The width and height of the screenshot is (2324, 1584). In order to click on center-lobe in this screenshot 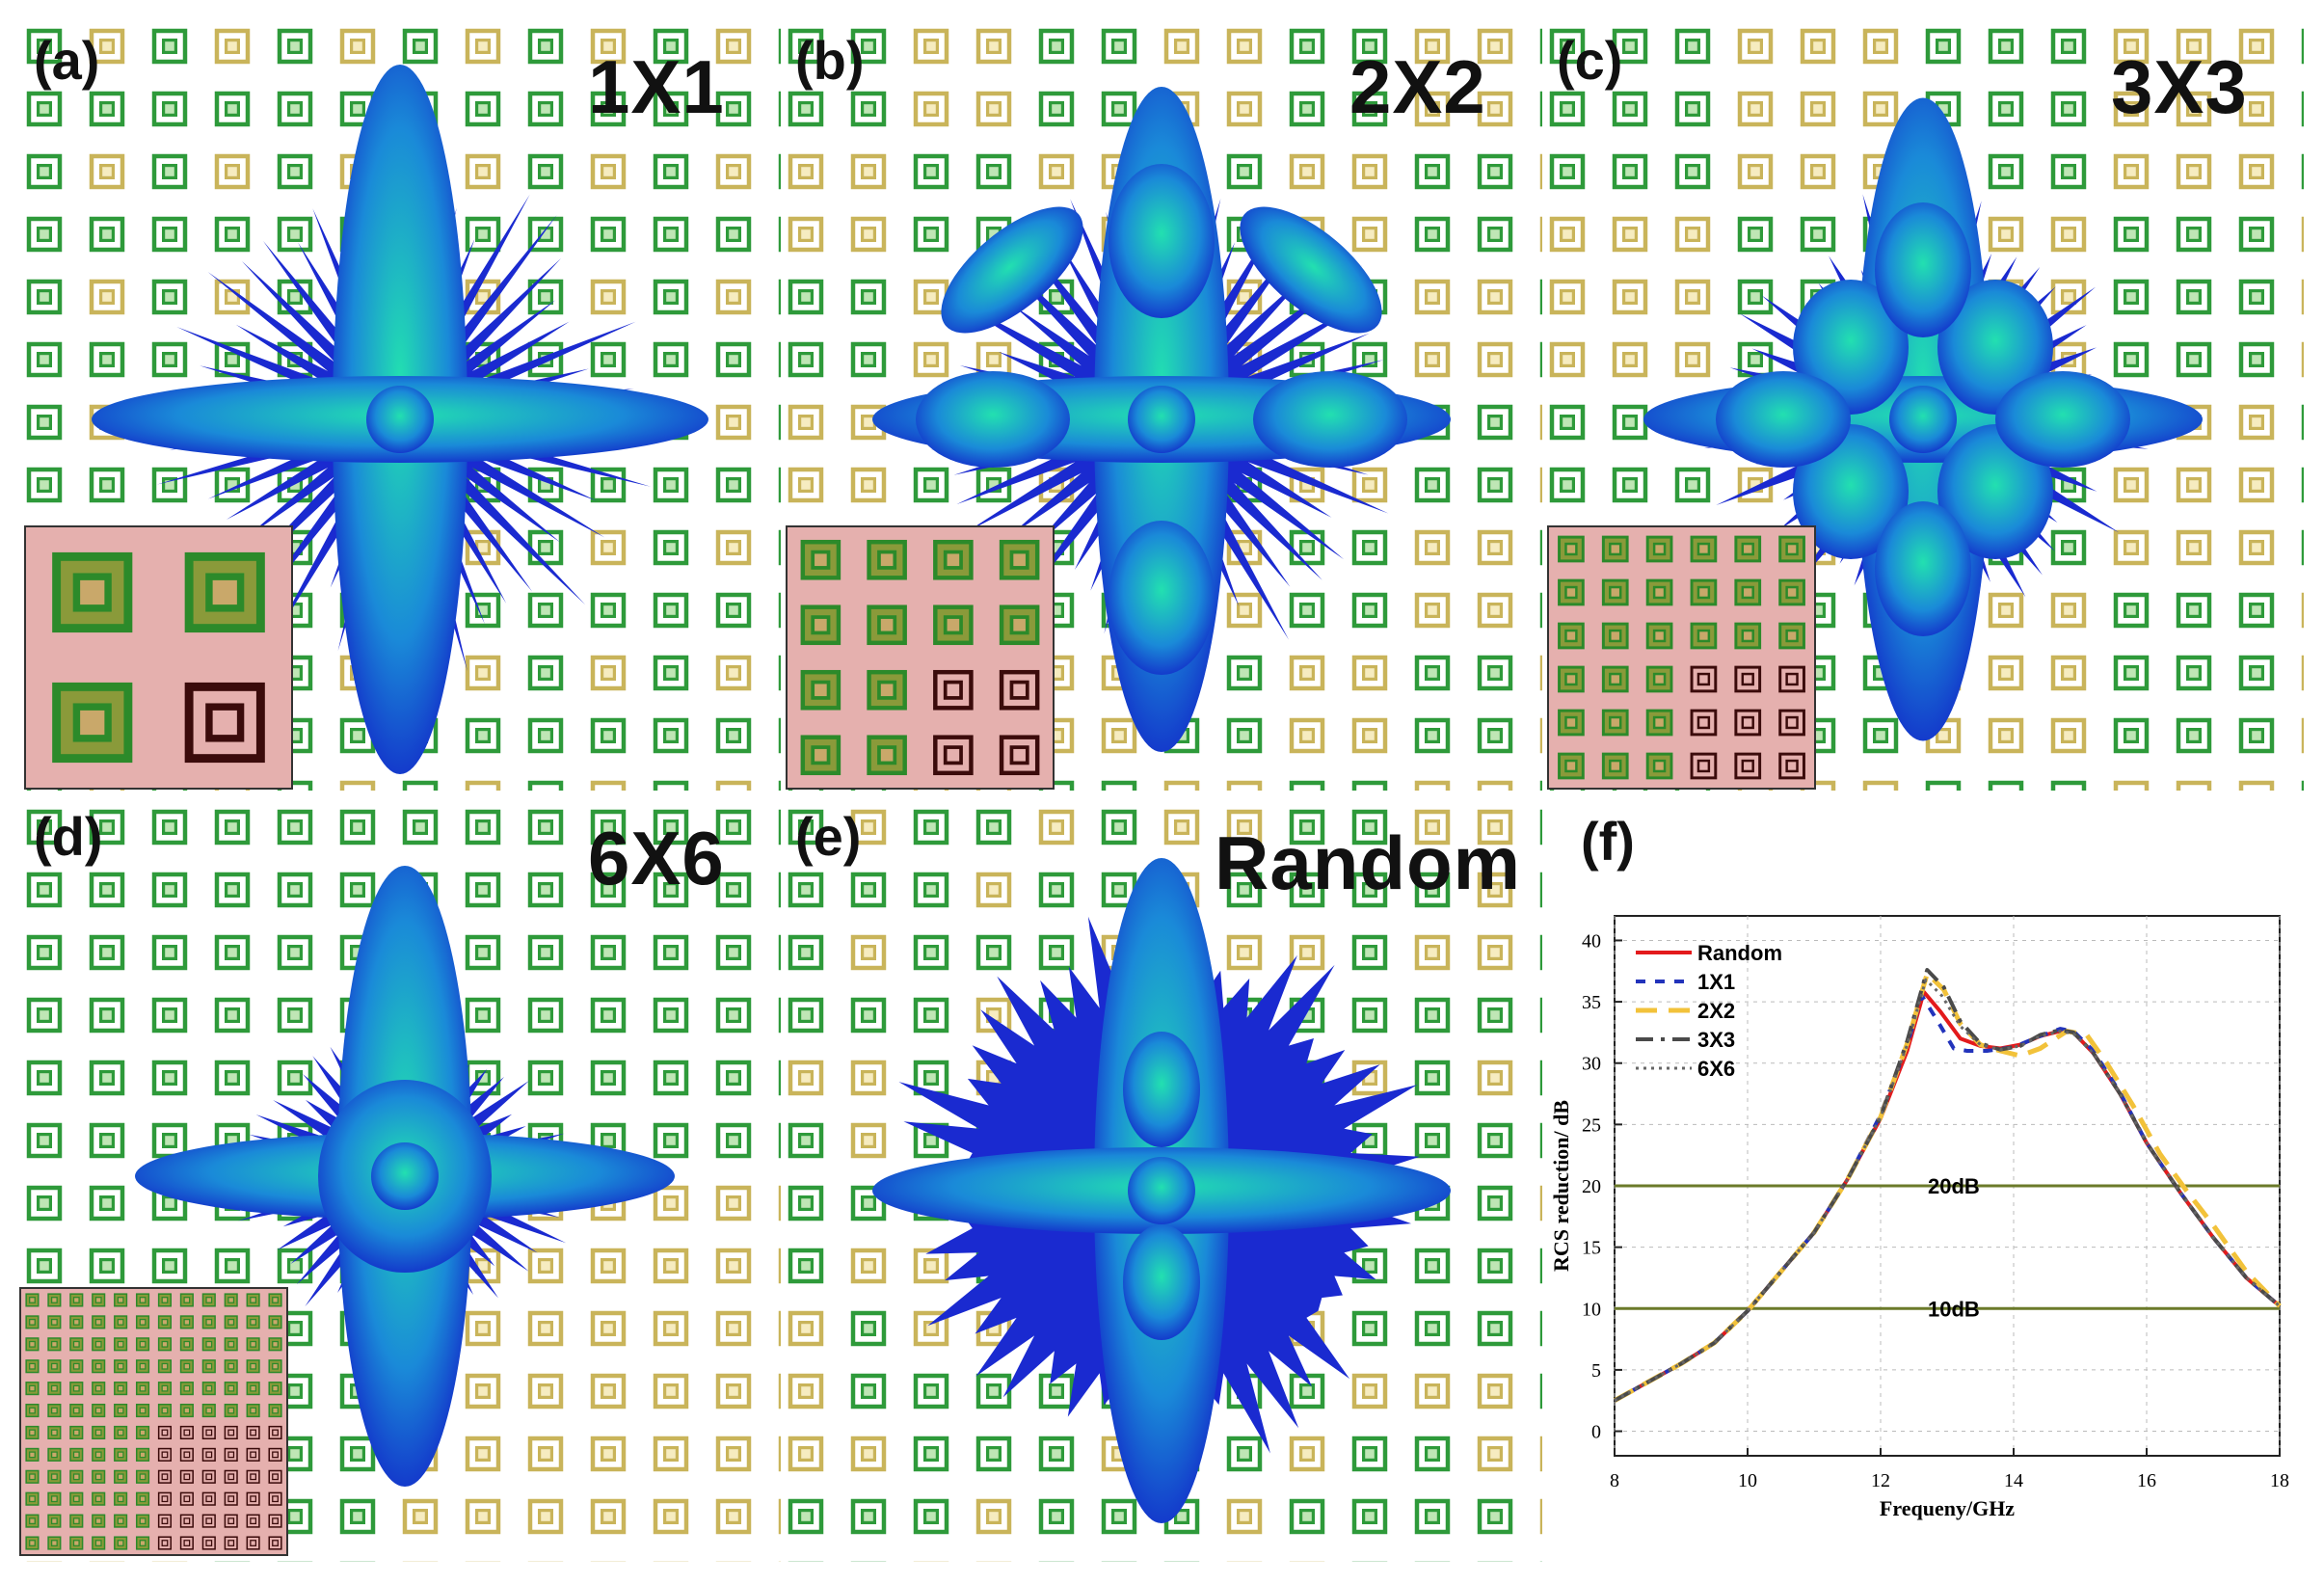, I will do `click(1161, 1190)`.